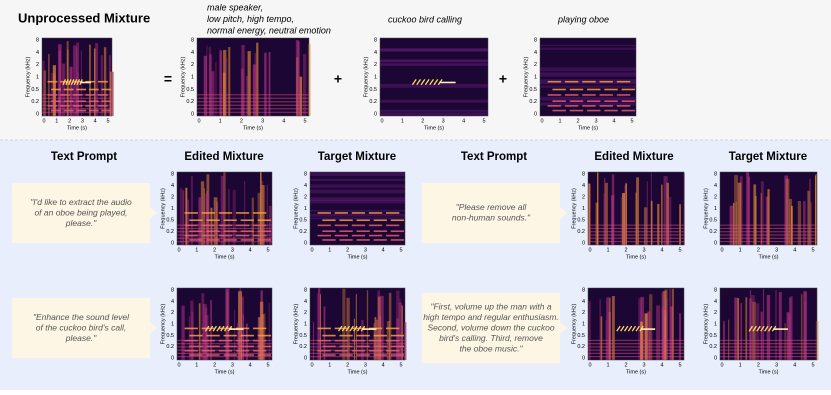 This screenshot has height=395, width=831. Describe the element at coordinates (490, 327) in the screenshot. I see `prompt-text: Second, volume down the cuckoo` at that location.